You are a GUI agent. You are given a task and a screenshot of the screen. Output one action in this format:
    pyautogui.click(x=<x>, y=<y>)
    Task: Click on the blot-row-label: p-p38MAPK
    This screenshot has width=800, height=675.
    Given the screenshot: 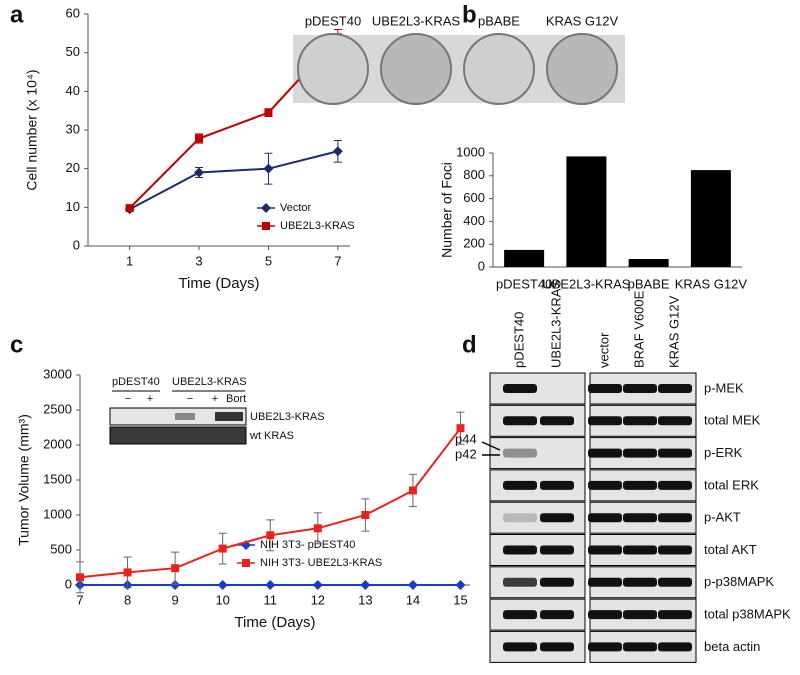 What is the action you would take?
    pyautogui.click(x=739, y=581)
    